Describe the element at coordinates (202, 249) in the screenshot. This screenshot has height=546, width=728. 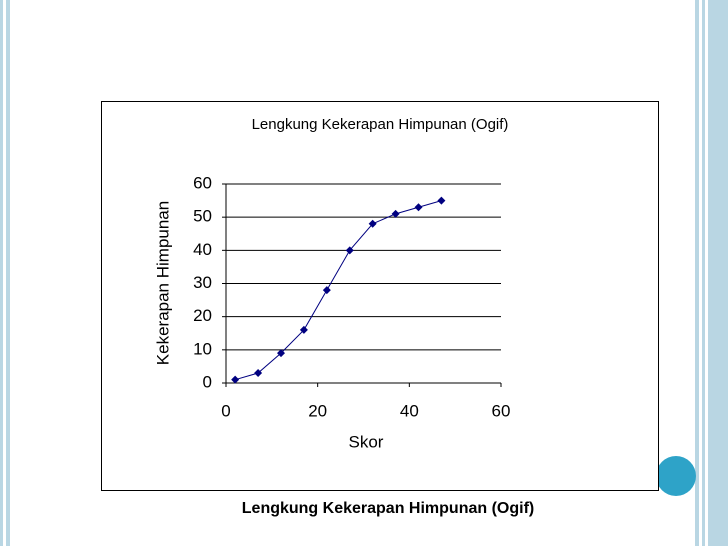
I see `y-tick-label: 40` at that location.